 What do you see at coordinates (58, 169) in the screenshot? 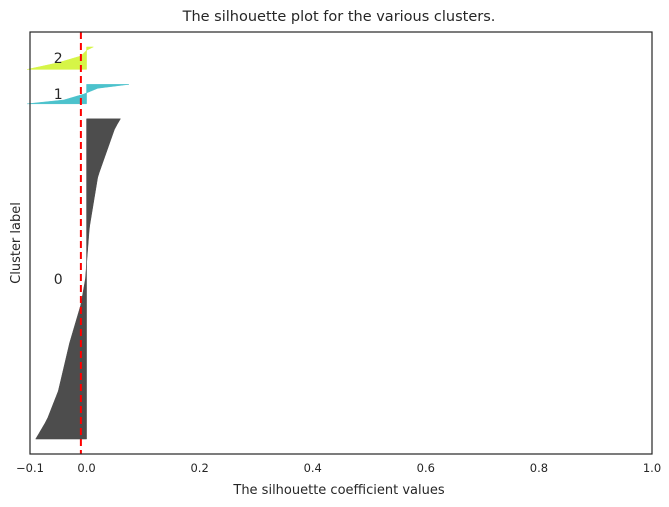
I see `cluster-labels: 0 1 2` at bounding box center [58, 169].